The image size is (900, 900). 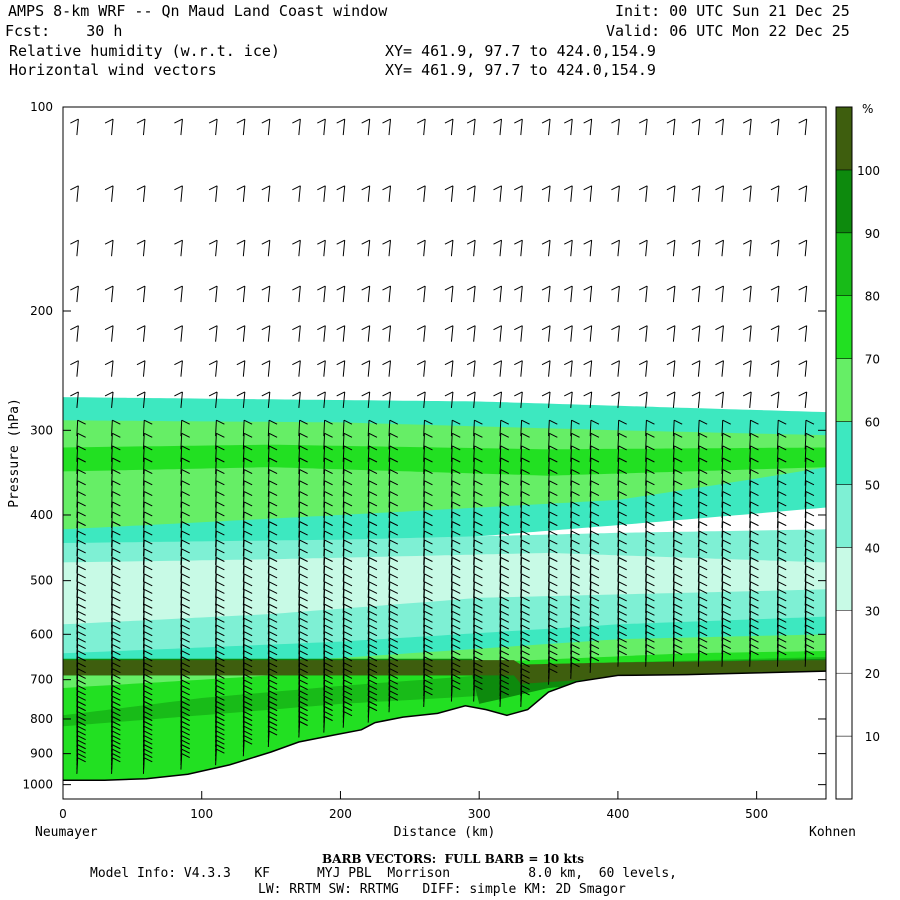 What do you see at coordinates (14, 453) in the screenshot?
I see `y-axis-label: Pressure (hPa)` at bounding box center [14, 453].